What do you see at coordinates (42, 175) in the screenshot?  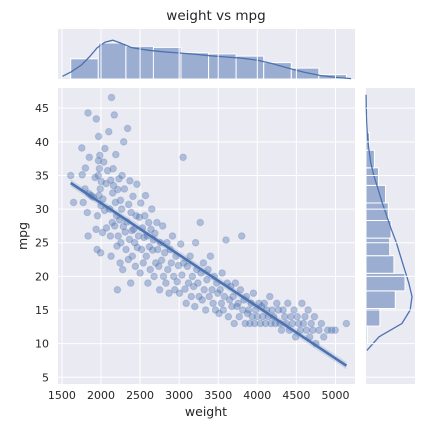 I see `y-tick-label: 35` at bounding box center [42, 175].